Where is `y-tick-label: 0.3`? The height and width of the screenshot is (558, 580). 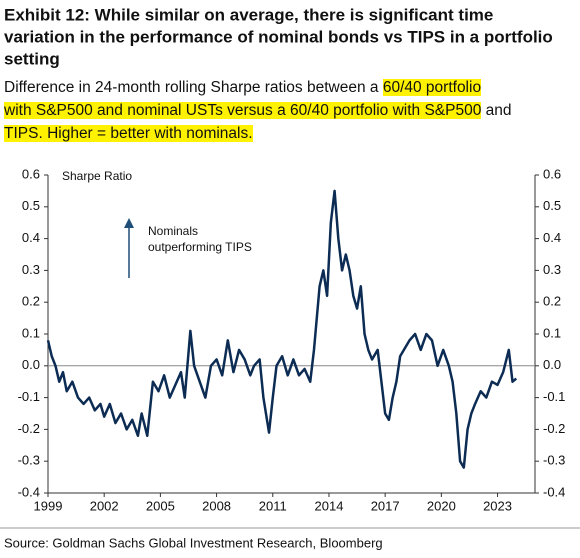 y-tick-label: 0.3 is located at coordinates (31, 269).